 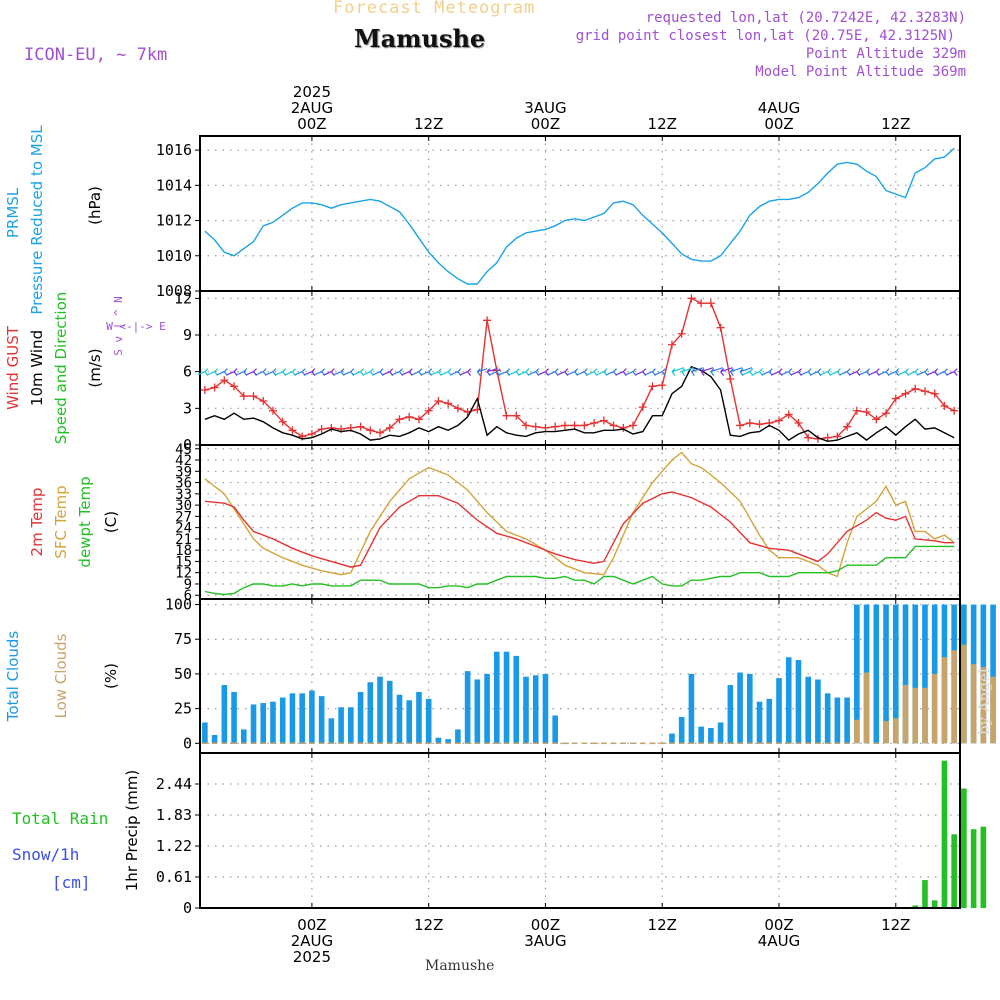 I want to click on station-title: Mamushe, so click(x=420, y=38).